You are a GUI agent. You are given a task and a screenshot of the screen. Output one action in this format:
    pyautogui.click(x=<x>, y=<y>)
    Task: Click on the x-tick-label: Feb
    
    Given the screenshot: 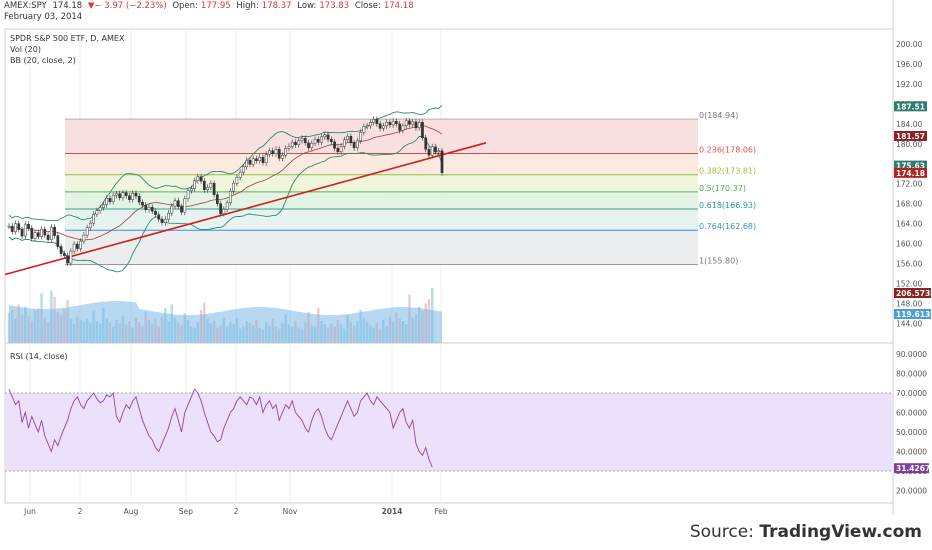 What is the action you would take?
    pyautogui.click(x=441, y=511)
    